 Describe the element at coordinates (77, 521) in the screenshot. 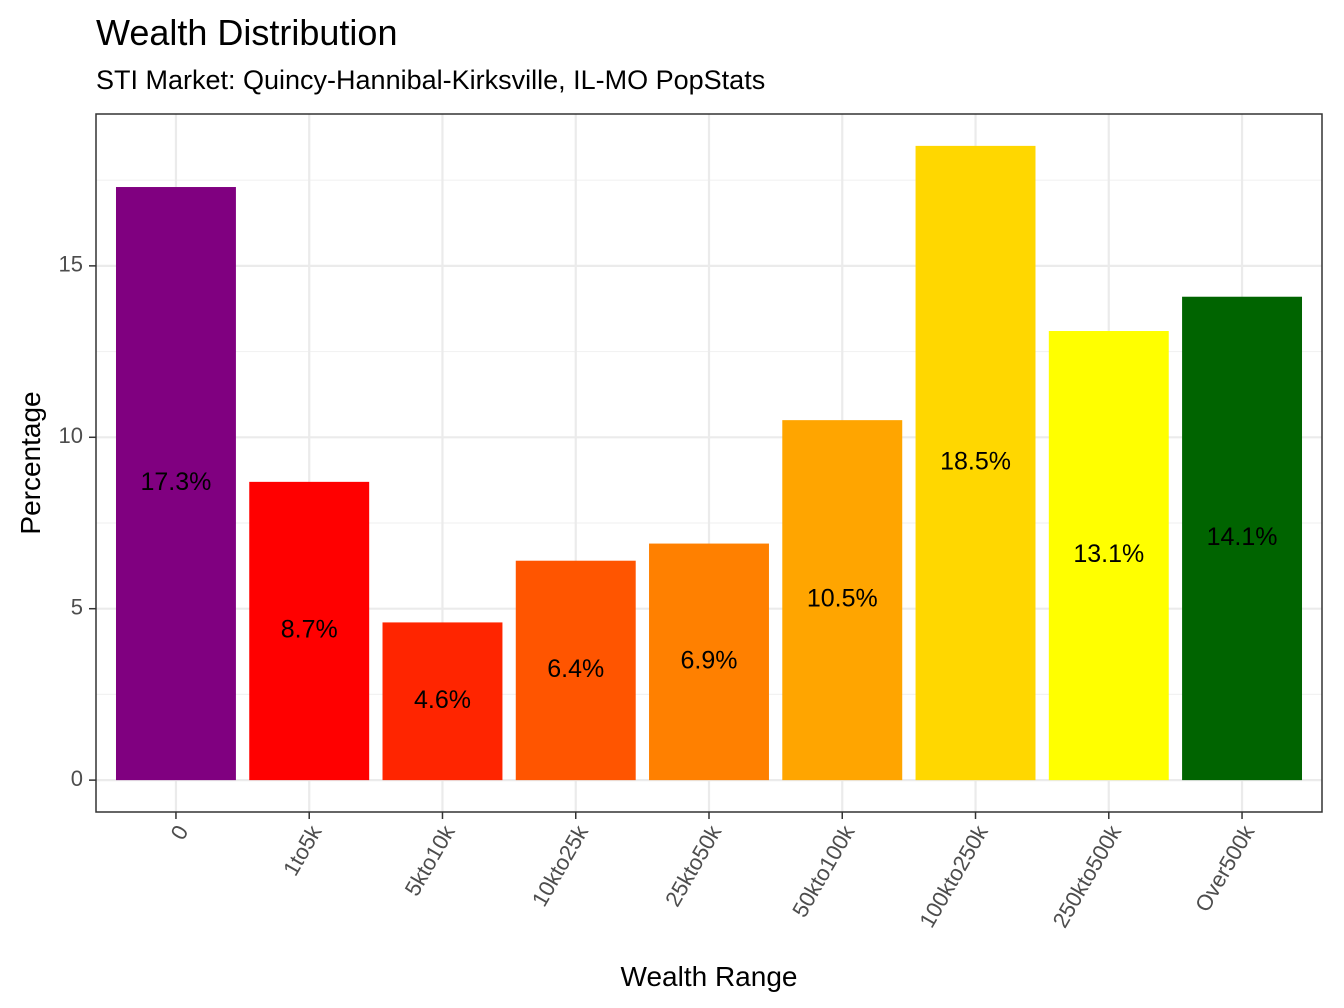

I see `y-axis-ticks: 0 5 10 15` at that location.